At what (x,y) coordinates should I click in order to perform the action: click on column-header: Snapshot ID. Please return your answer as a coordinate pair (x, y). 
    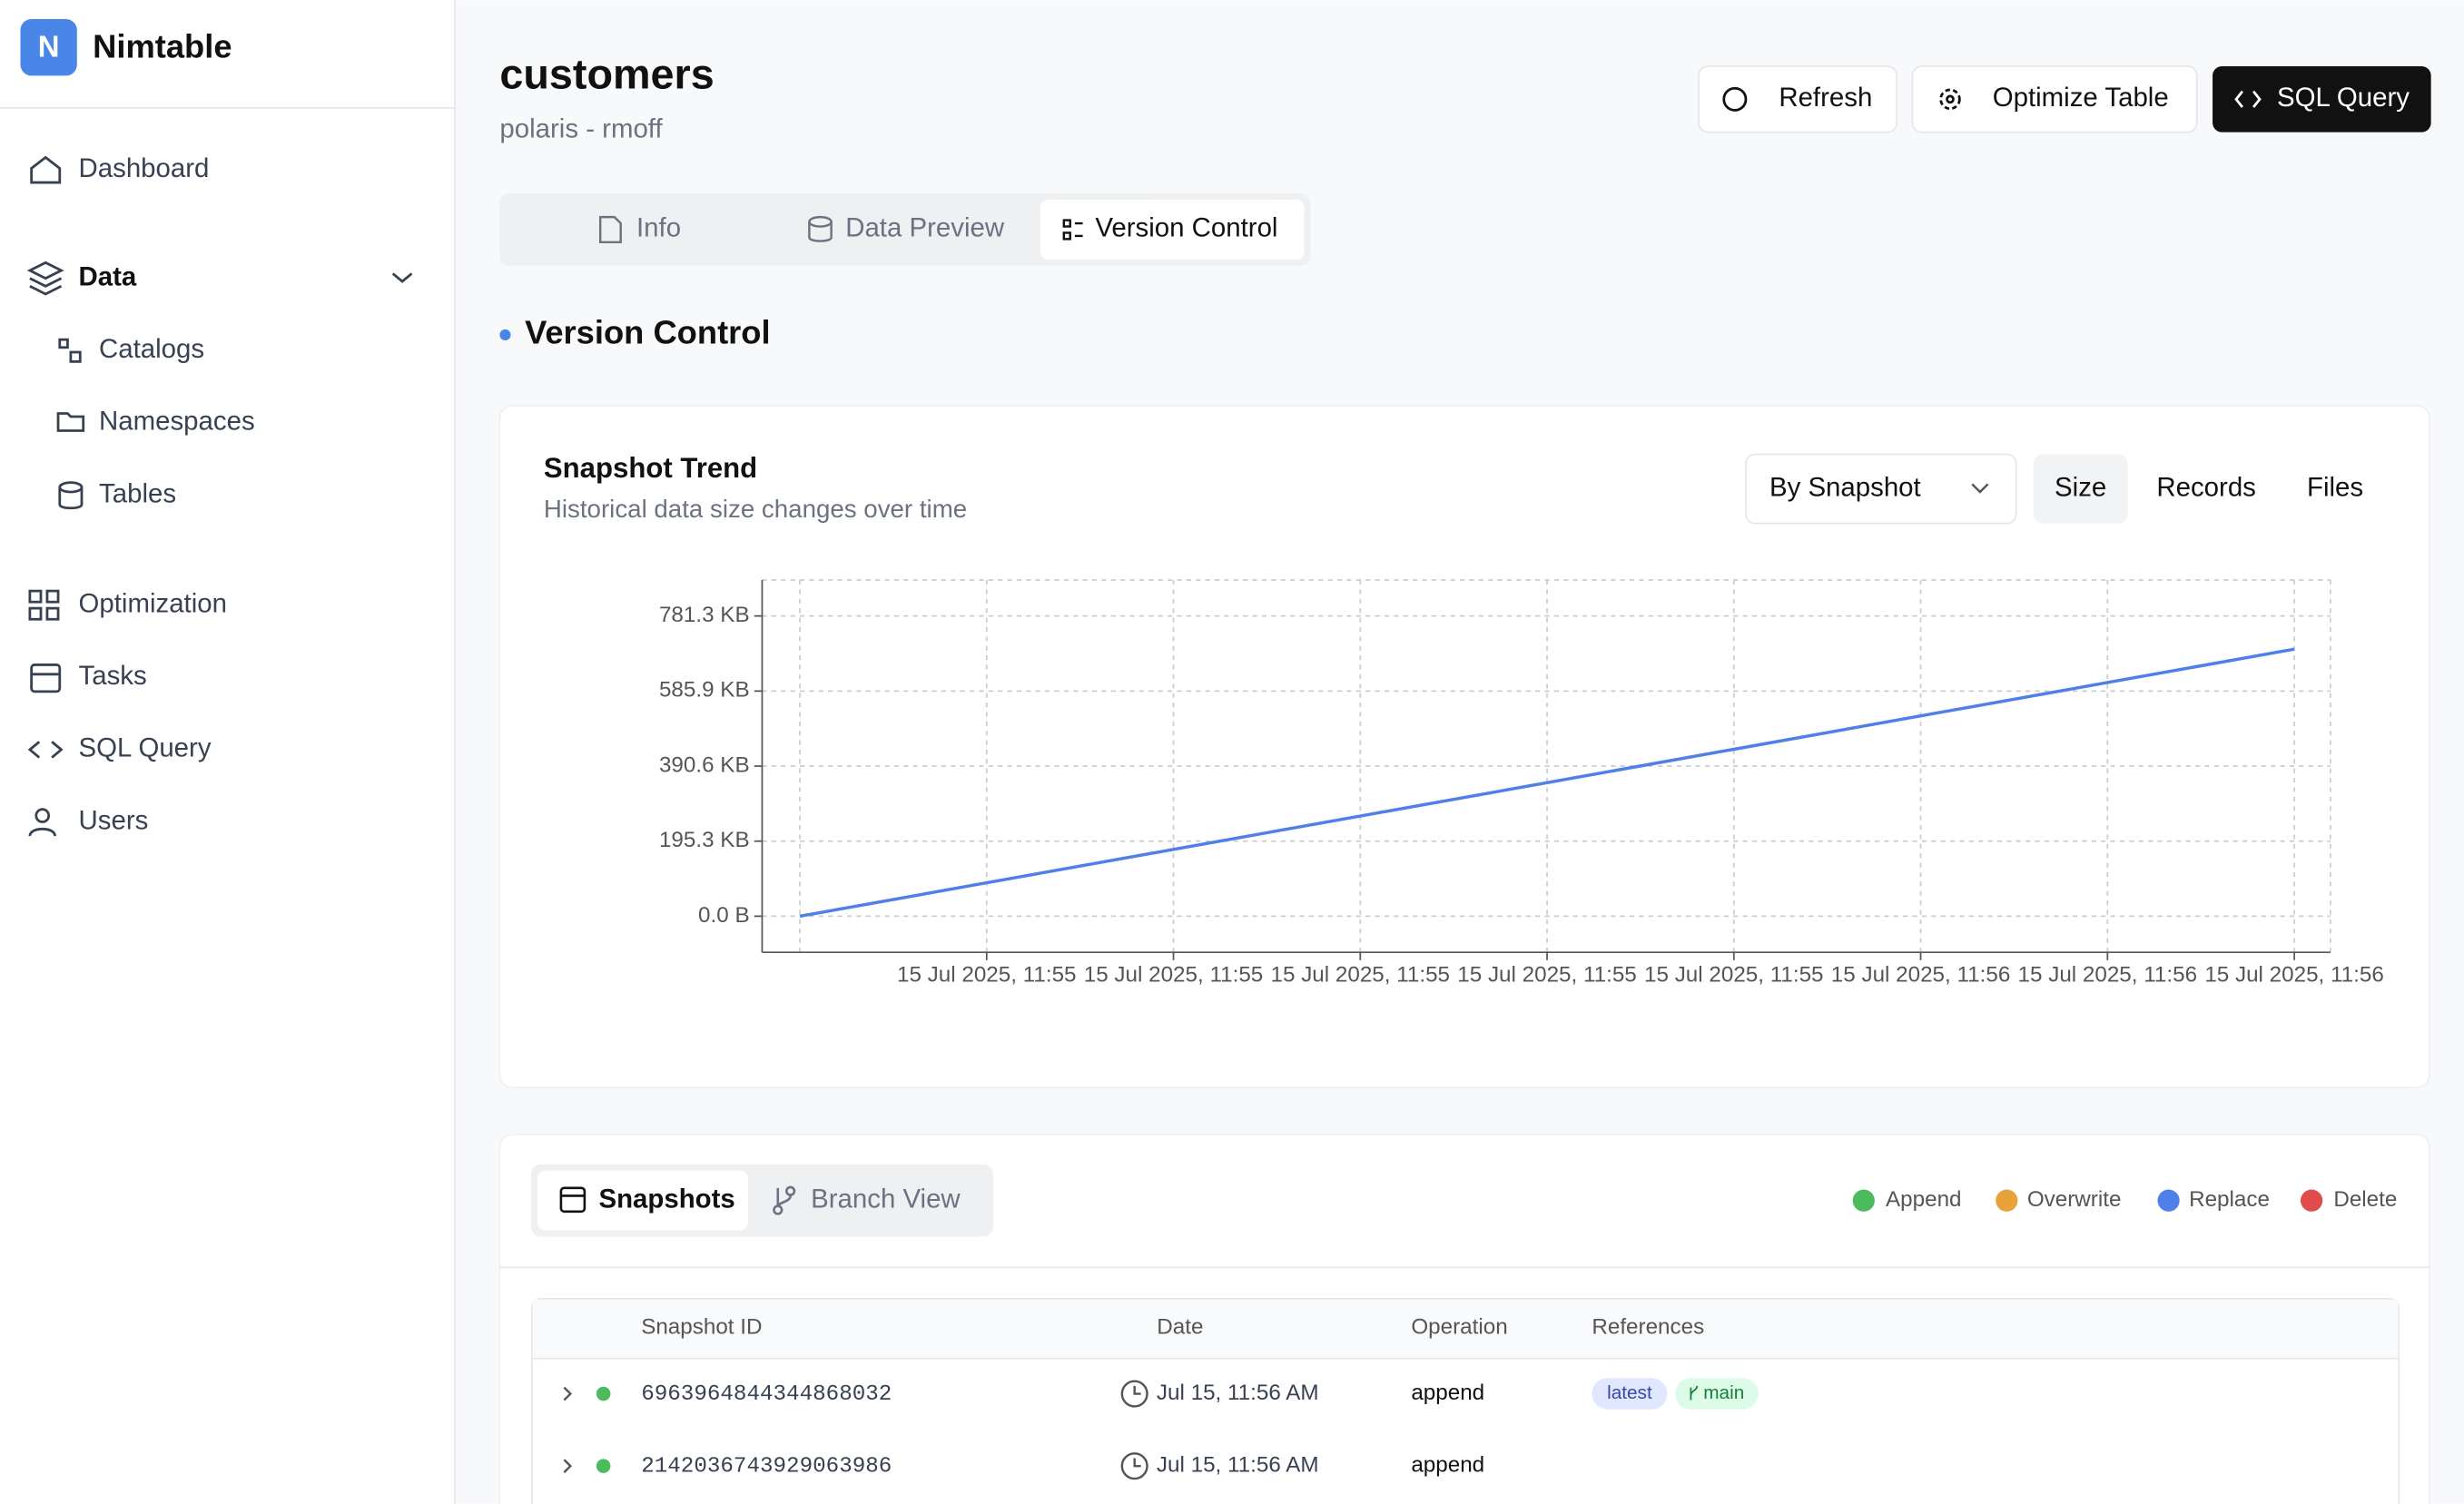
    Looking at the image, I should click on (701, 1327).